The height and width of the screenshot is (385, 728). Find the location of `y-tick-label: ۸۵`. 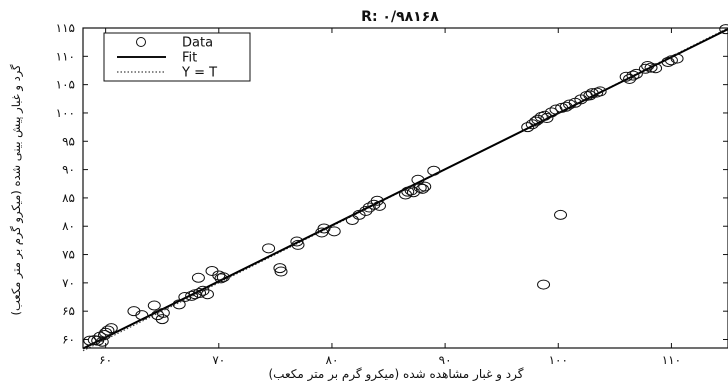

y-tick-label: ۸۵ is located at coordinates (68, 198).